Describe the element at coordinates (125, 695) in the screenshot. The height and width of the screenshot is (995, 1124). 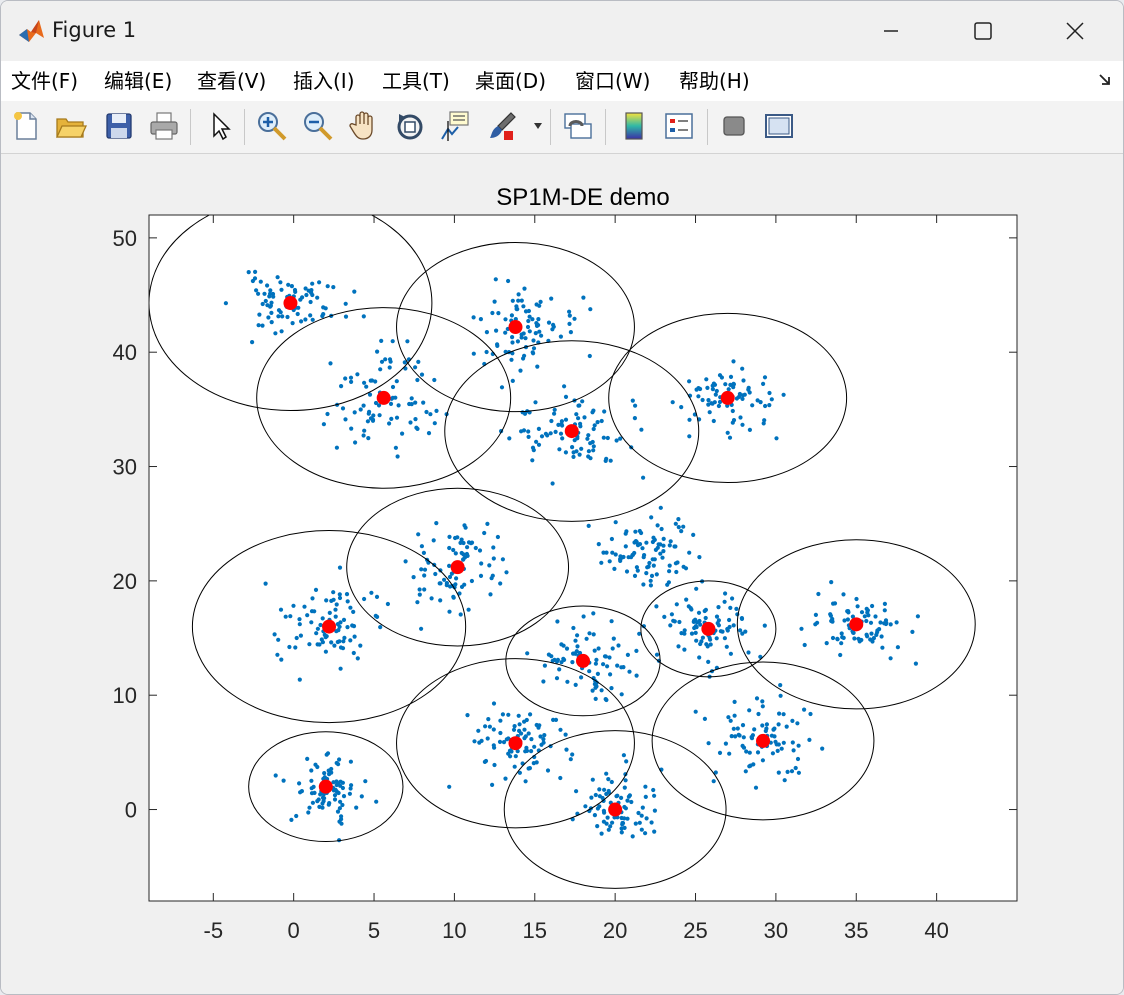
I see `y-tick-label: 10` at that location.